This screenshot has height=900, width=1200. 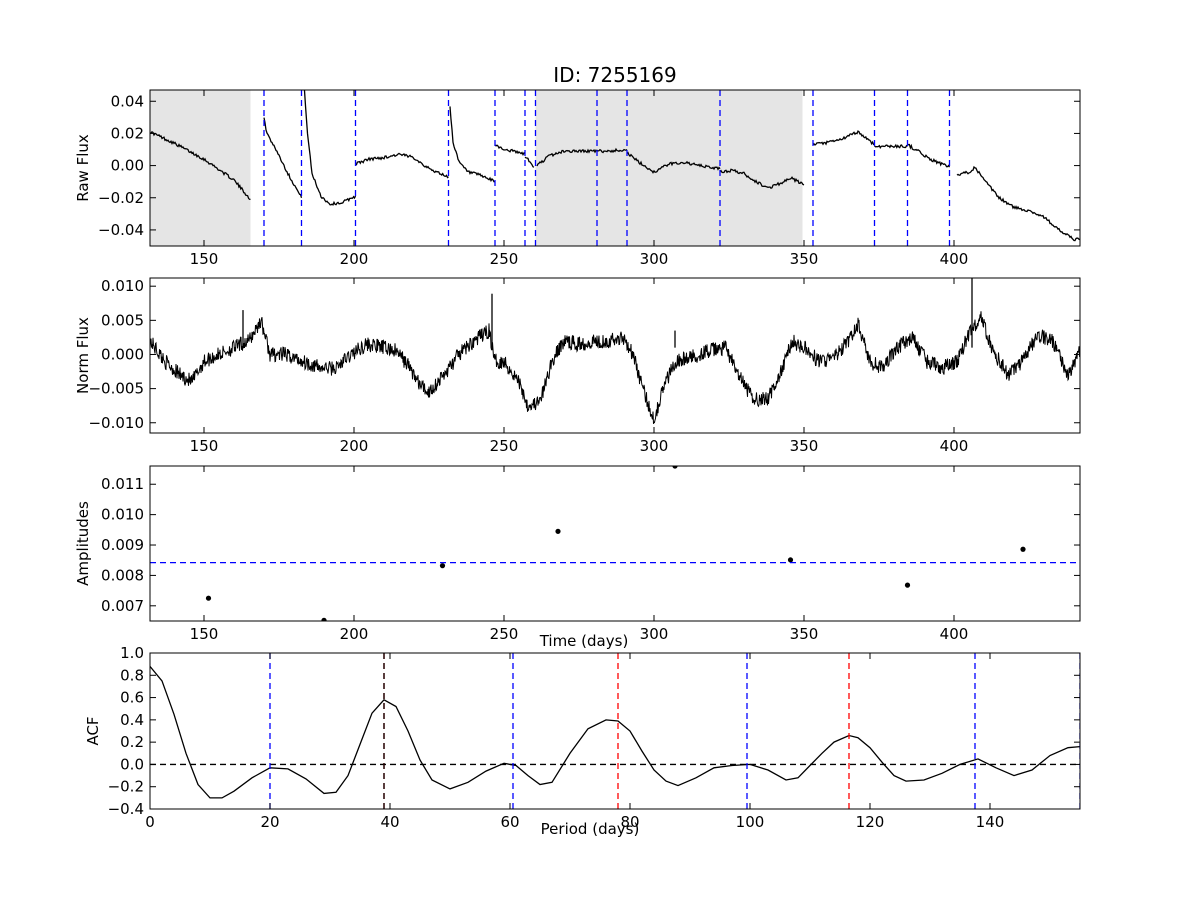 I want to click on figure-title: ID: 7255169, so click(x=614, y=75).